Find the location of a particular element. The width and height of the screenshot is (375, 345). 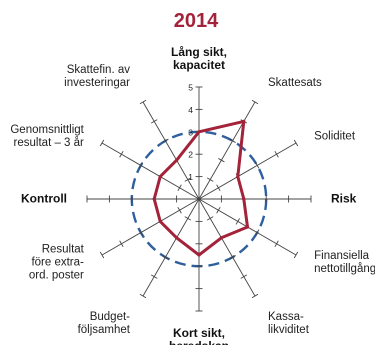

tick-label: 4 is located at coordinates (190, 110).